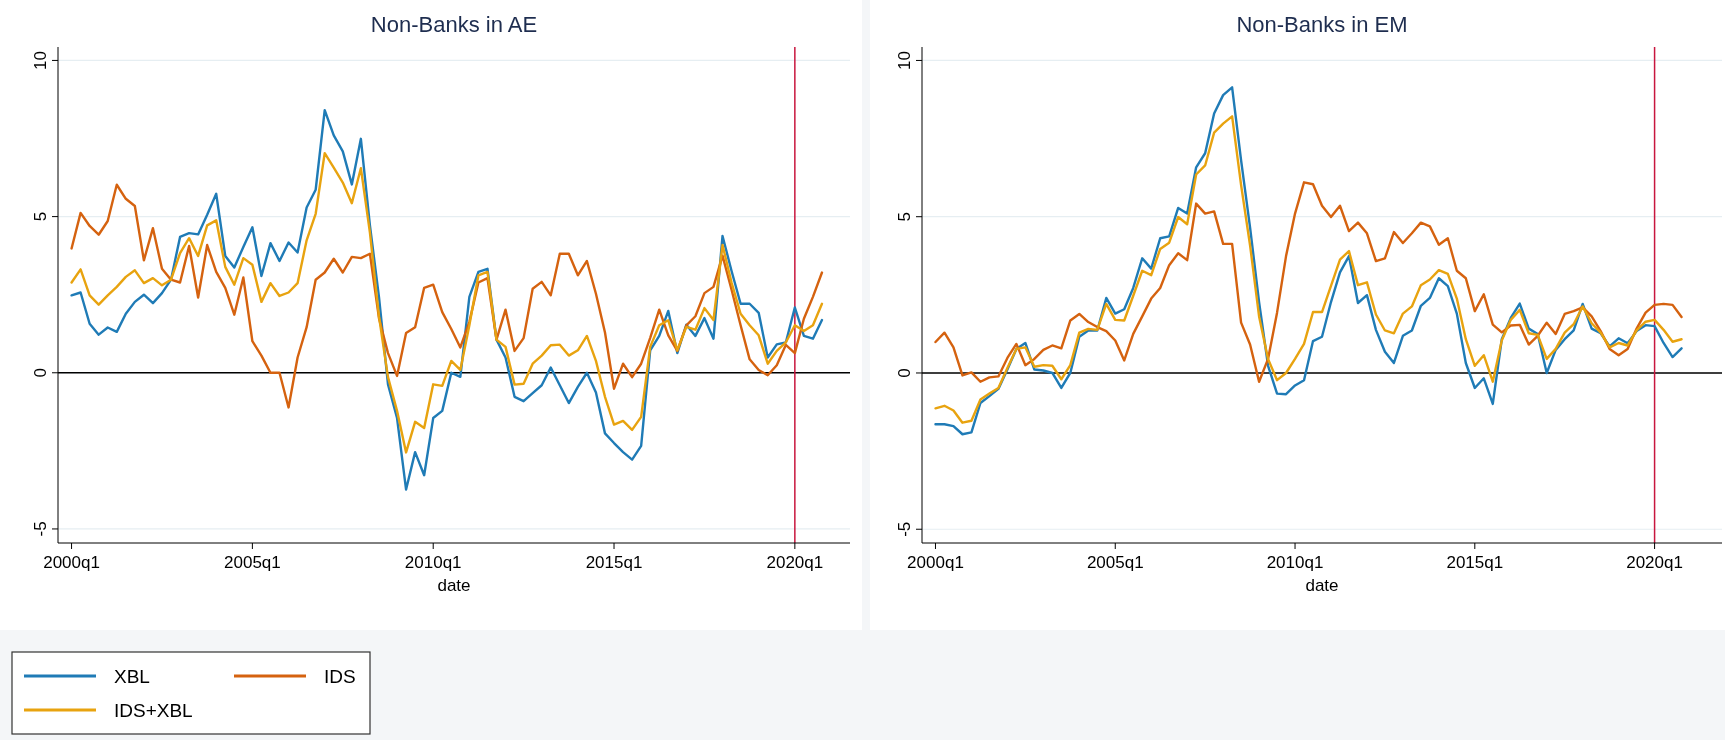  What do you see at coordinates (340, 676) in the screenshot?
I see `legend-label: IDS` at bounding box center [340, 676].